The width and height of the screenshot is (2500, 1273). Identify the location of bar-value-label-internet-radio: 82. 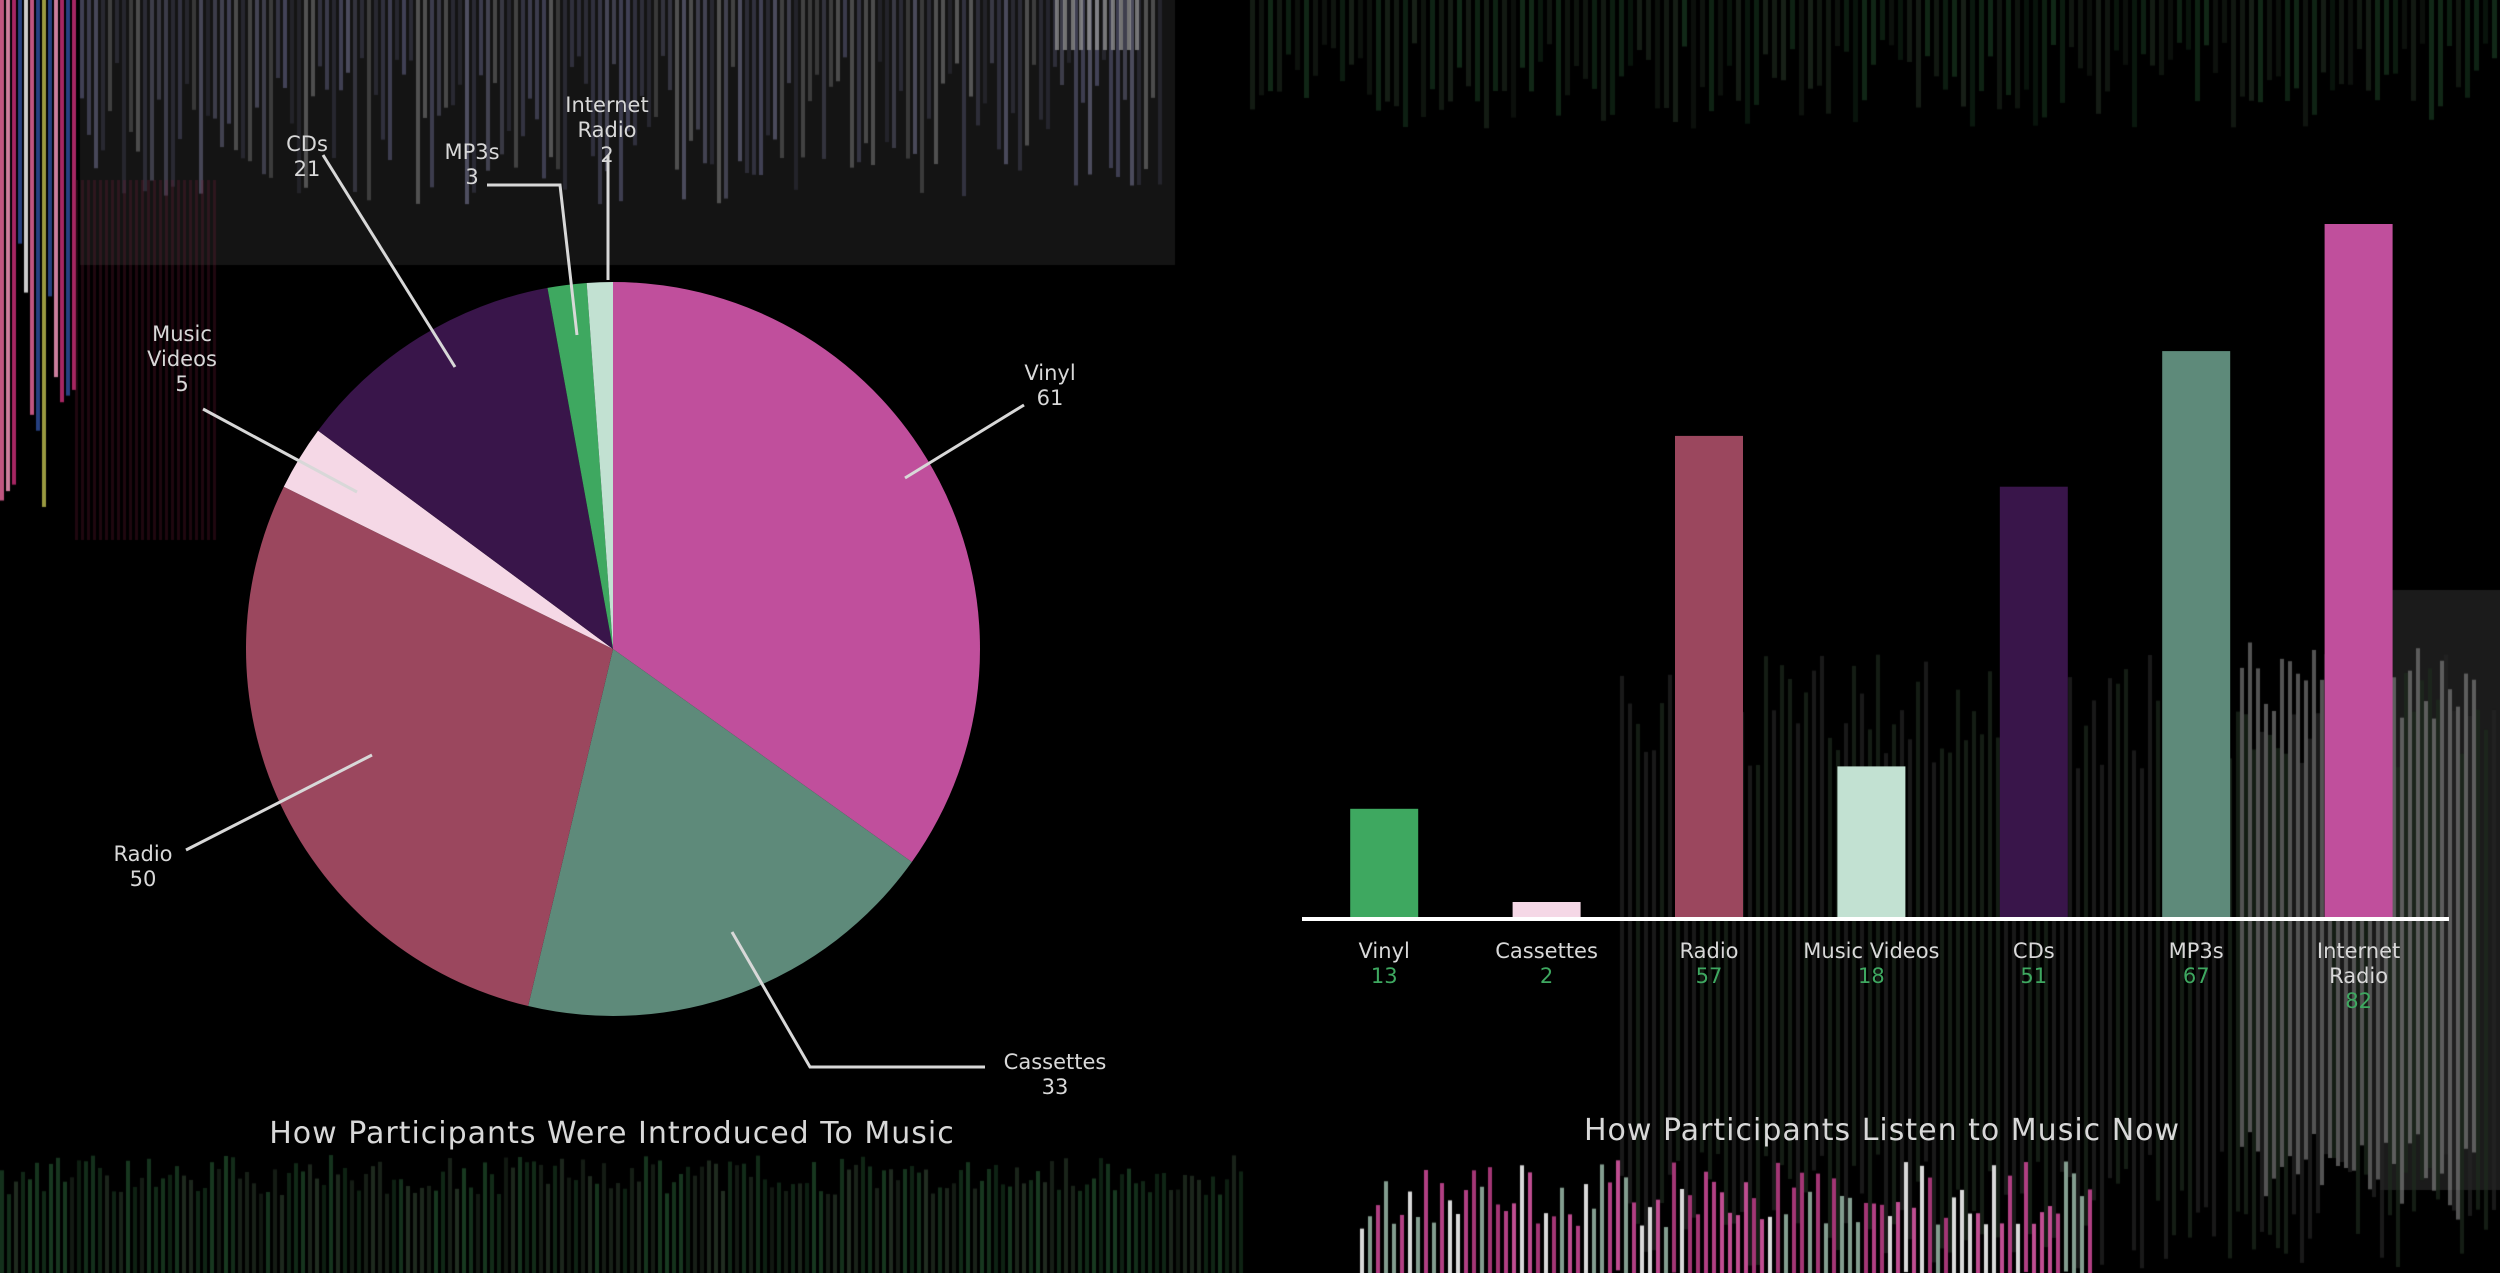
(2358, 1001).